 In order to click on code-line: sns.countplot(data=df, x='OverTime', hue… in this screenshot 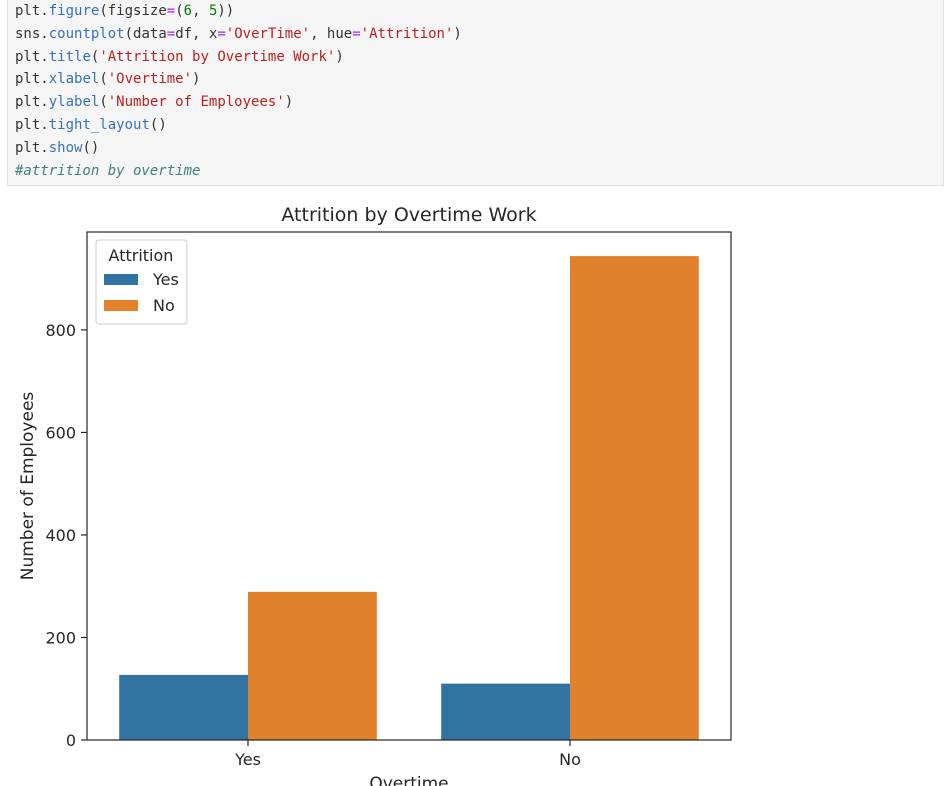, I will do `click(479, 34)`.